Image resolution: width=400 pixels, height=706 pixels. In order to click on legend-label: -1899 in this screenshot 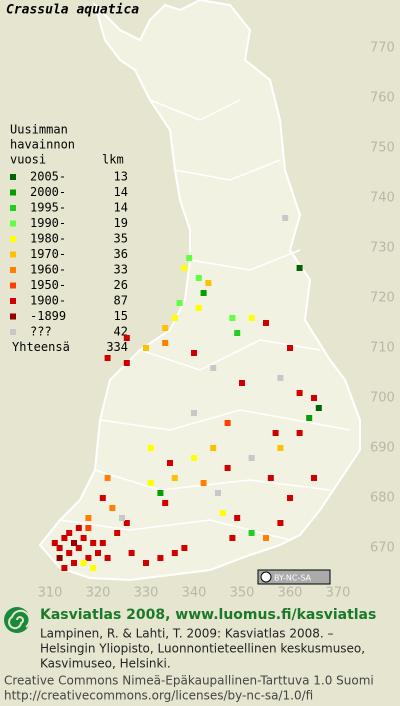, I will do `click(48, 316)`.